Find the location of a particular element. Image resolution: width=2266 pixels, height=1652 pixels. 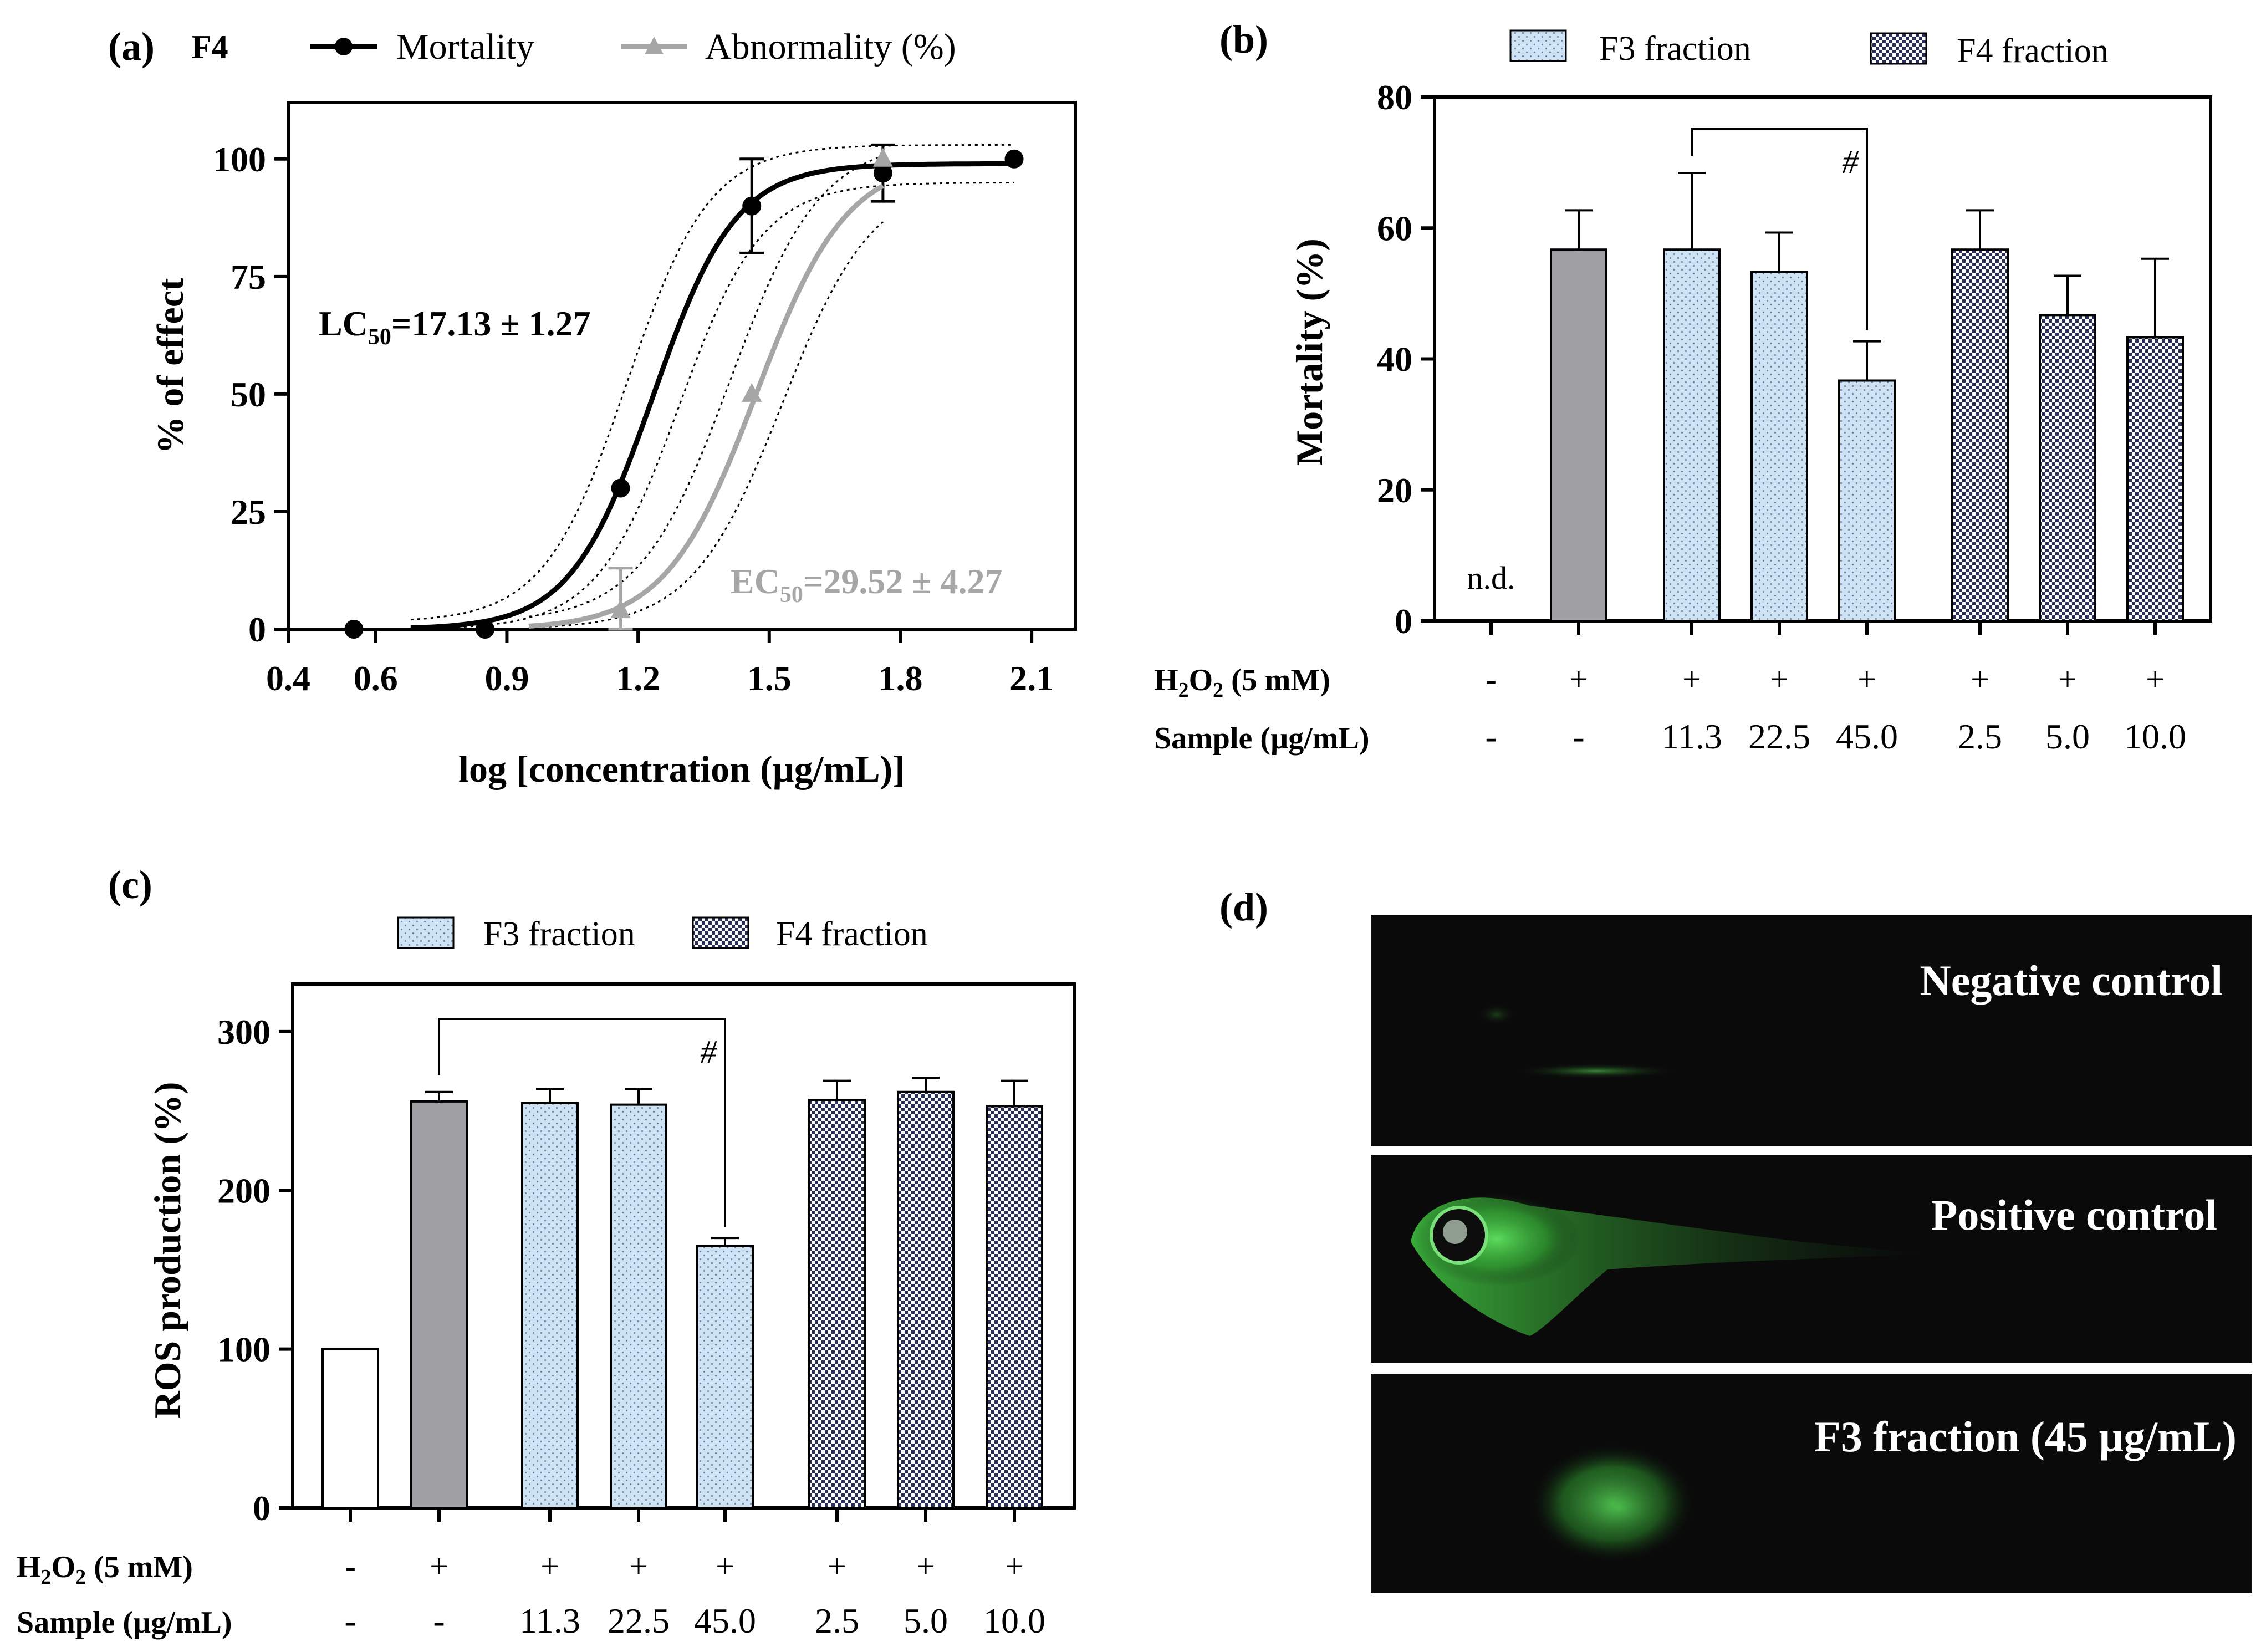

panel-c-label: (c) is located at coordinates (130, 885).